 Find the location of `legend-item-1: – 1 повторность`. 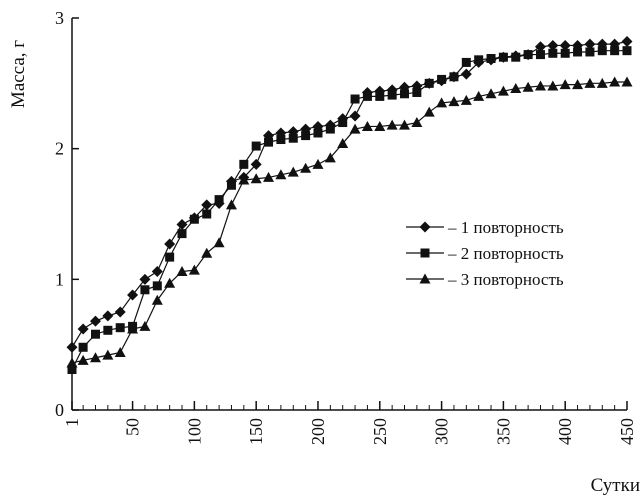

legend-item-1: – 1 повторность is located at coordinates (485, 227).